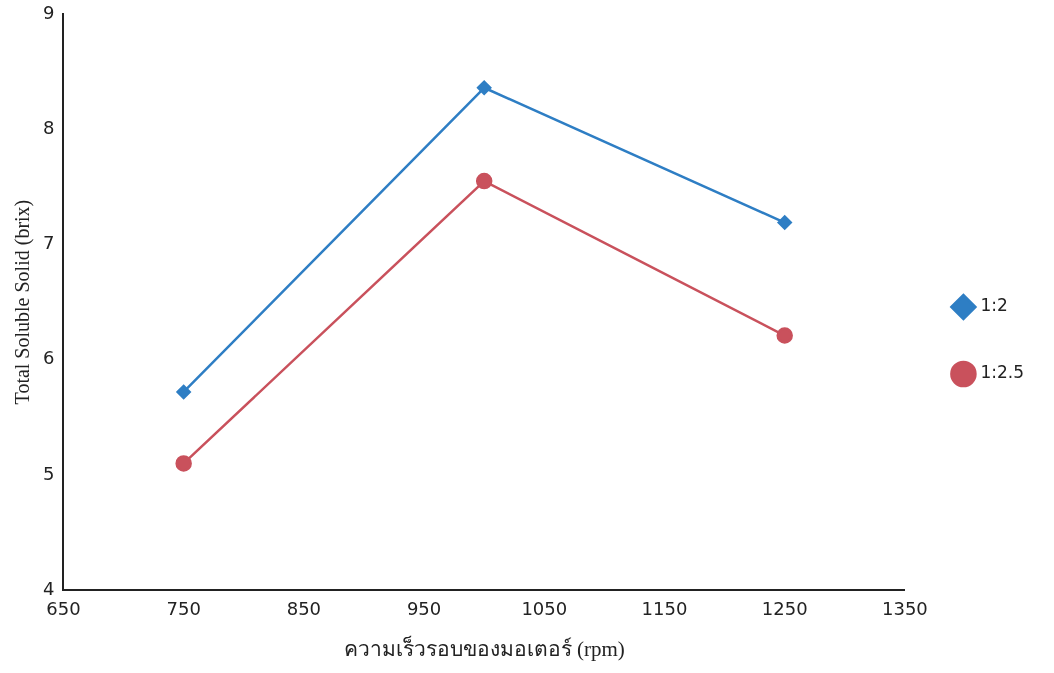 This screenshot has width=1054, height=673. Describe the element at coordinates (784, 608) in the screenshot. I see `x-tick-label: 1250` at that location.